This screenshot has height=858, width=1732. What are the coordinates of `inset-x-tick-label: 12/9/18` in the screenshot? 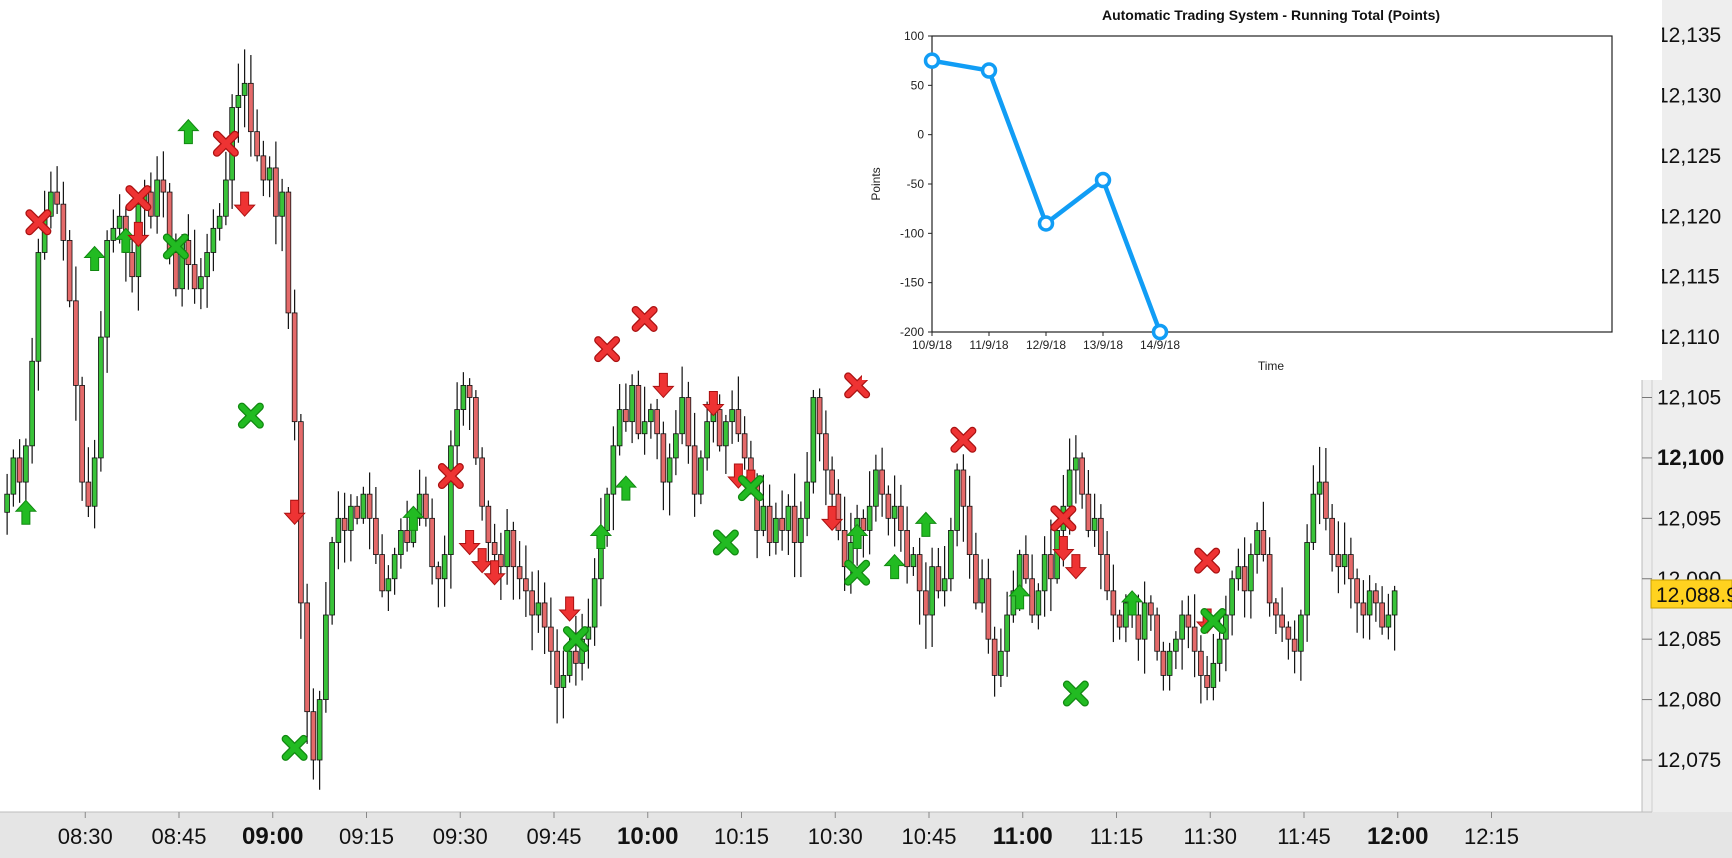 It's located at (1046, 345).